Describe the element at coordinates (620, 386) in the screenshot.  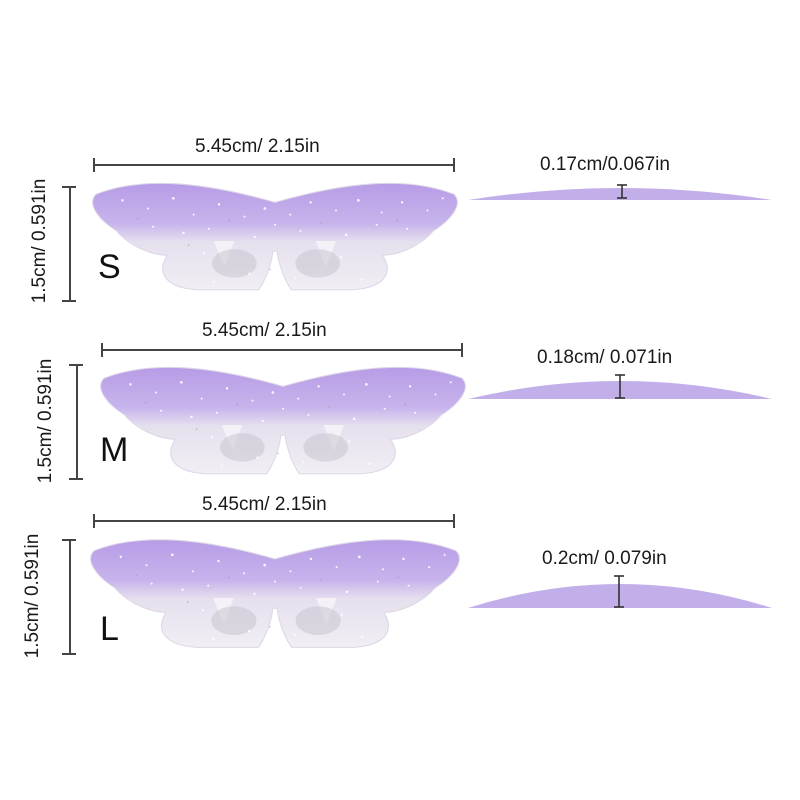
I see `thickness-profile-m` at that location.